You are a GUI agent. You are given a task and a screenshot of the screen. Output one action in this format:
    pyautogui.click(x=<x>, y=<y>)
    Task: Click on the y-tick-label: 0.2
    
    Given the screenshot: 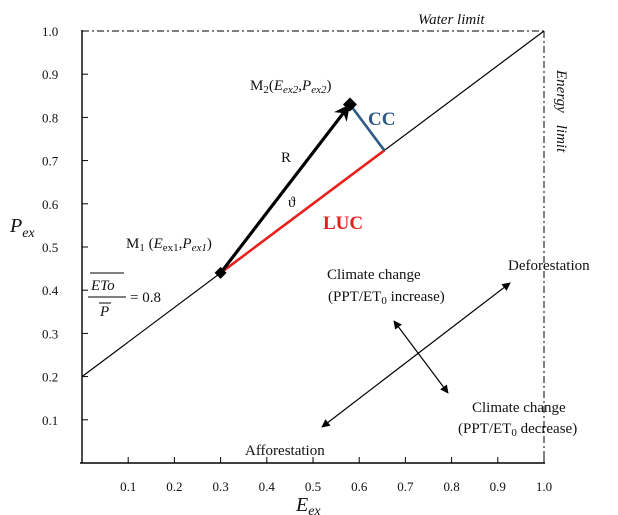 What is the action you would take?
    pyautogui.click(x=50, y=377)
    